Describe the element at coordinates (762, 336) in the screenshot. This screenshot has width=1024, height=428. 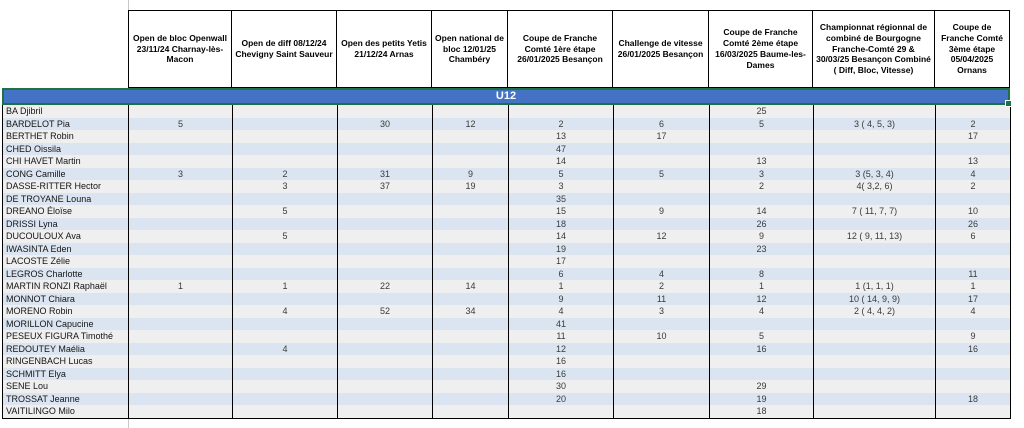
I see `result-cell: 5` at that location.